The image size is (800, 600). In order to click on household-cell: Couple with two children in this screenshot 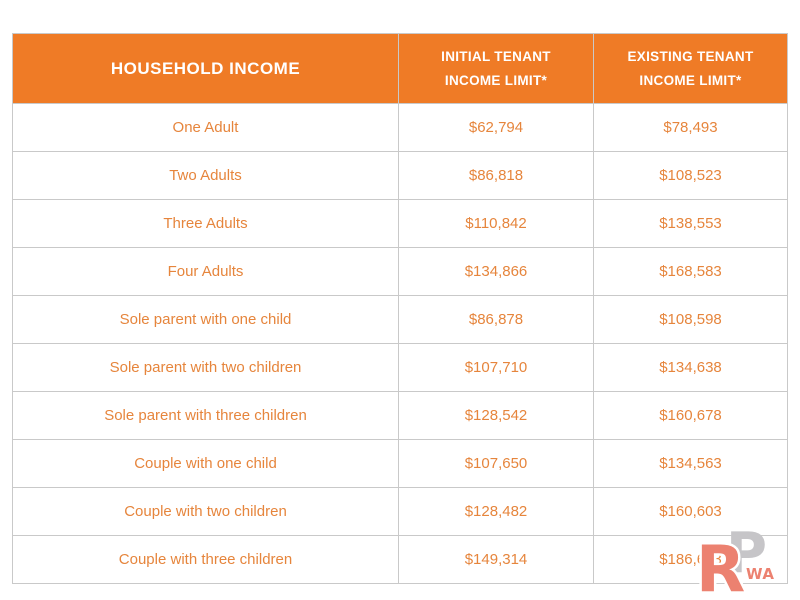, I will do `click(205, 511)`.